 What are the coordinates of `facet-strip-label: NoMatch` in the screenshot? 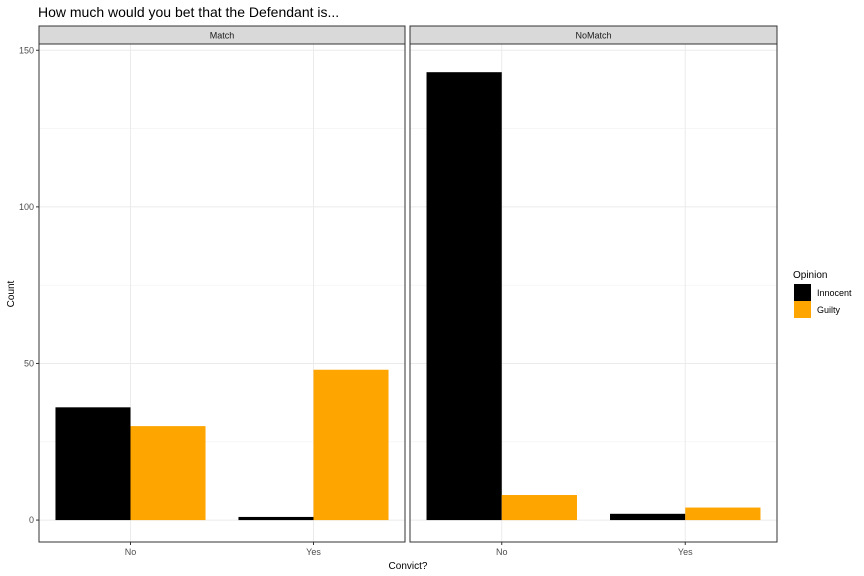 It's located at (593, 36).